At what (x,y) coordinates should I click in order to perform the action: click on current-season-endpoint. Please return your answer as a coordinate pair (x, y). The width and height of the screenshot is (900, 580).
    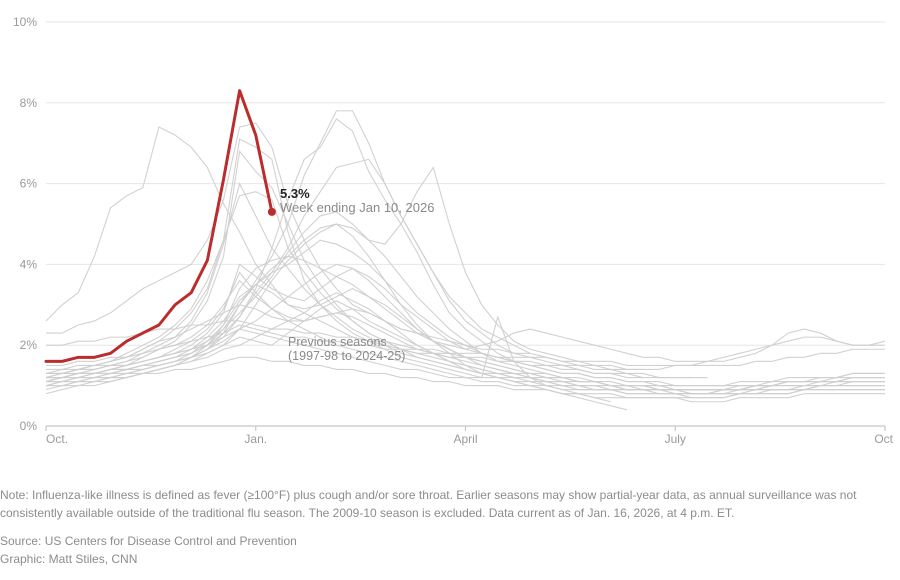
    Looking at the image, I should click on (271, 211).